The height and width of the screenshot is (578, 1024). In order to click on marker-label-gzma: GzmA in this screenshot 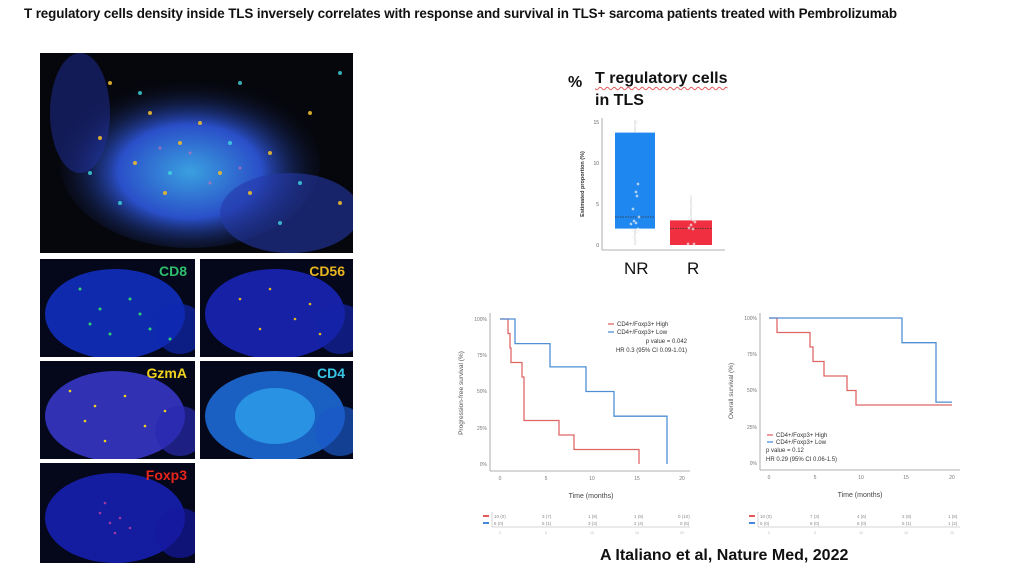, I will do `click(166, 373)`.